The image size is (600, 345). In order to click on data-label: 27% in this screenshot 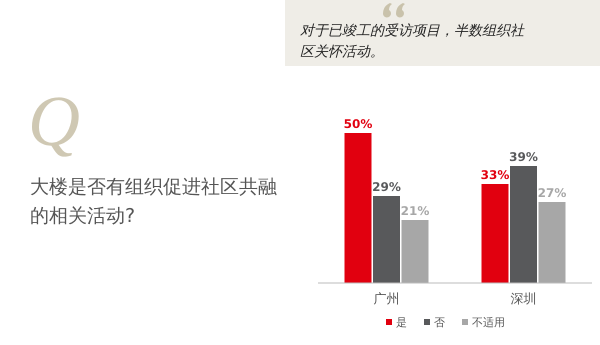, I will do `click(552, 193)`.